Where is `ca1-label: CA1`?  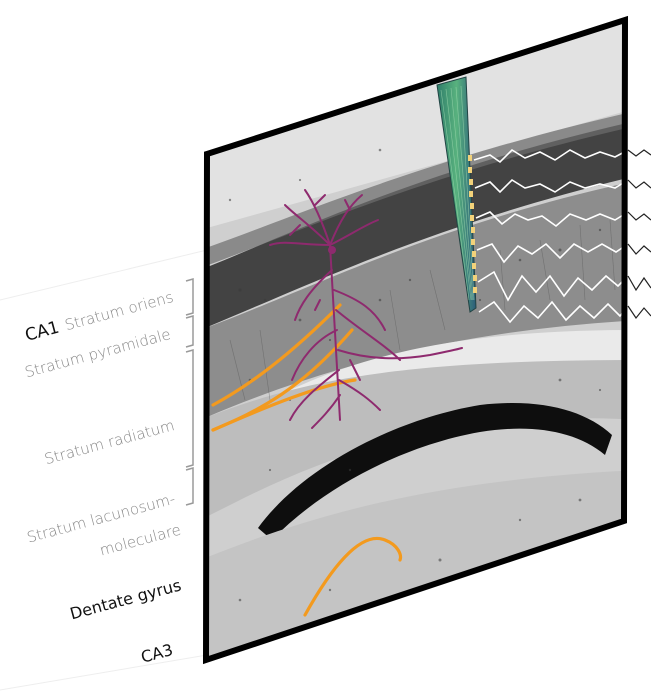 ca1-label: CA1 is located at coordinates (42, 332).